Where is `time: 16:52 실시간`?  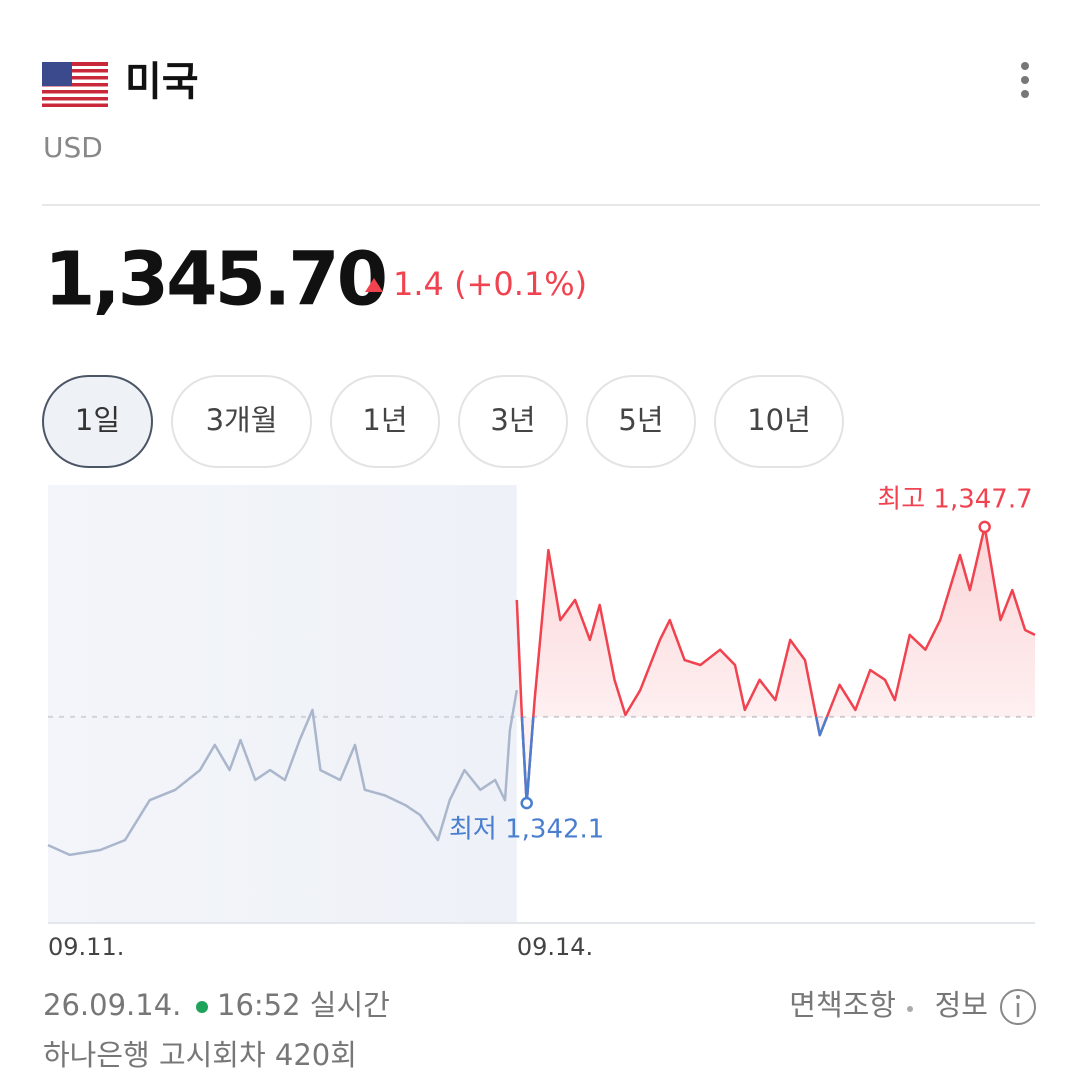
time: 16:52 실시간 is located at coordinates (303, 1005).